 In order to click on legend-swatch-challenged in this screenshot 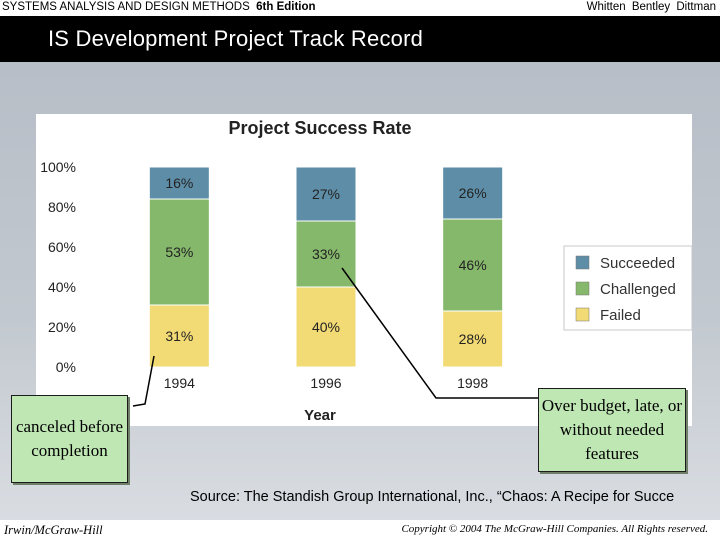, I will do `click(582, 288)`.